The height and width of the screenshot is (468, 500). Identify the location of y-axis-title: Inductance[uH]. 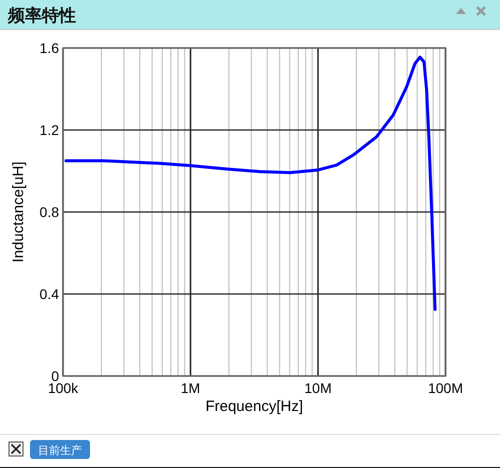
(18, 212).